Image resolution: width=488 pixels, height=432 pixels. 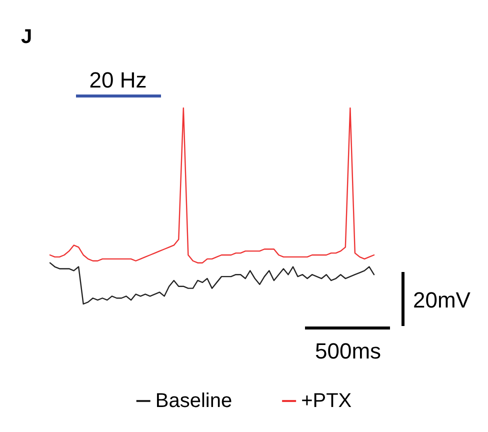 I want to click on legend-label: +PTX, so click(x=326, y=401).